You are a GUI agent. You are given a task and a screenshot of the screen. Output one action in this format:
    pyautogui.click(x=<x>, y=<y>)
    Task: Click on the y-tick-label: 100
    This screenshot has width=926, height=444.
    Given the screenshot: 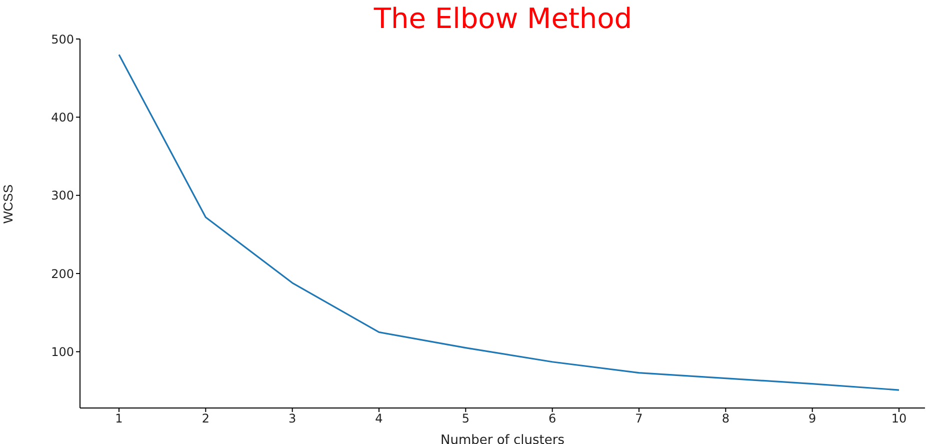 What is the action you would take?
    pyautogui.click(x=62, y=351)
    